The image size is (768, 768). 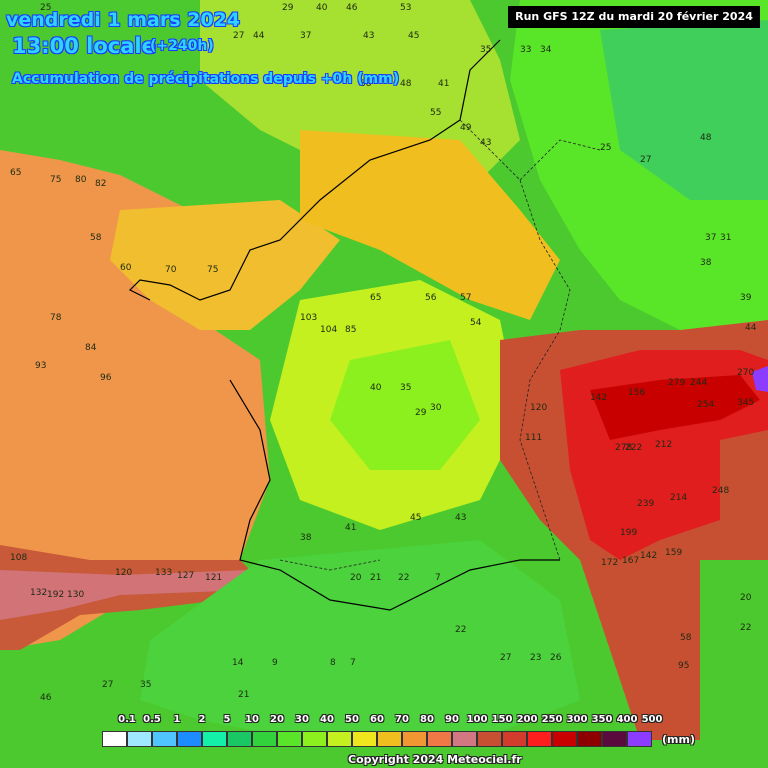 I want to click on precip-value: 279, so click(x=676, y=383).